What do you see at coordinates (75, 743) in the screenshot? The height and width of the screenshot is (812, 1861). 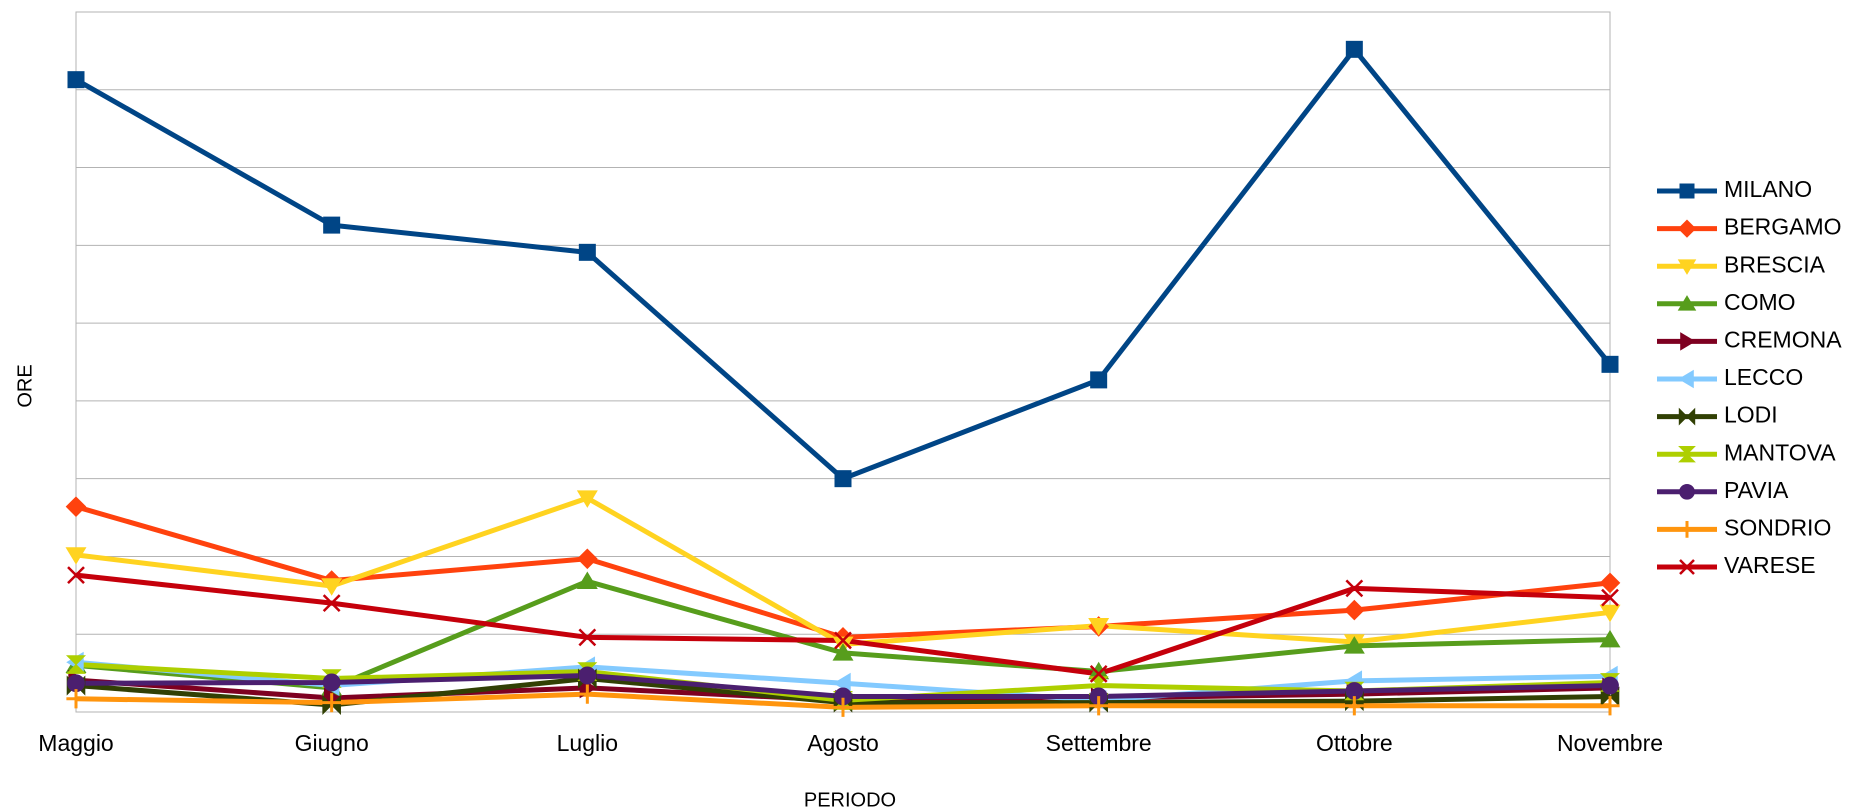 I see `x-tick-label: Maggio` at bounding box center [75, 743].